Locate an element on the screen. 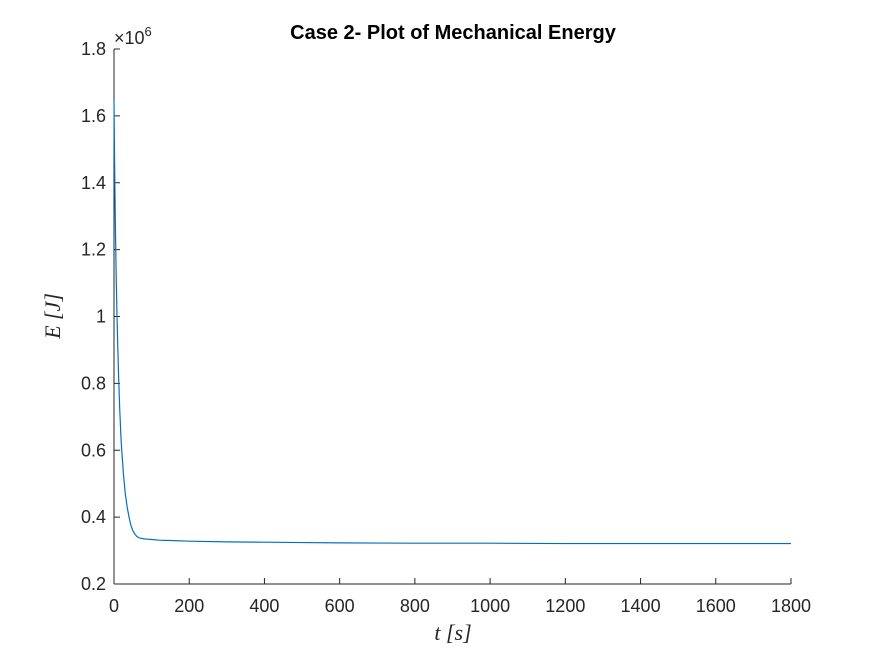 The image size is (875, 656). y-tick-label: 0.2 is located at coordinates (93, 584).